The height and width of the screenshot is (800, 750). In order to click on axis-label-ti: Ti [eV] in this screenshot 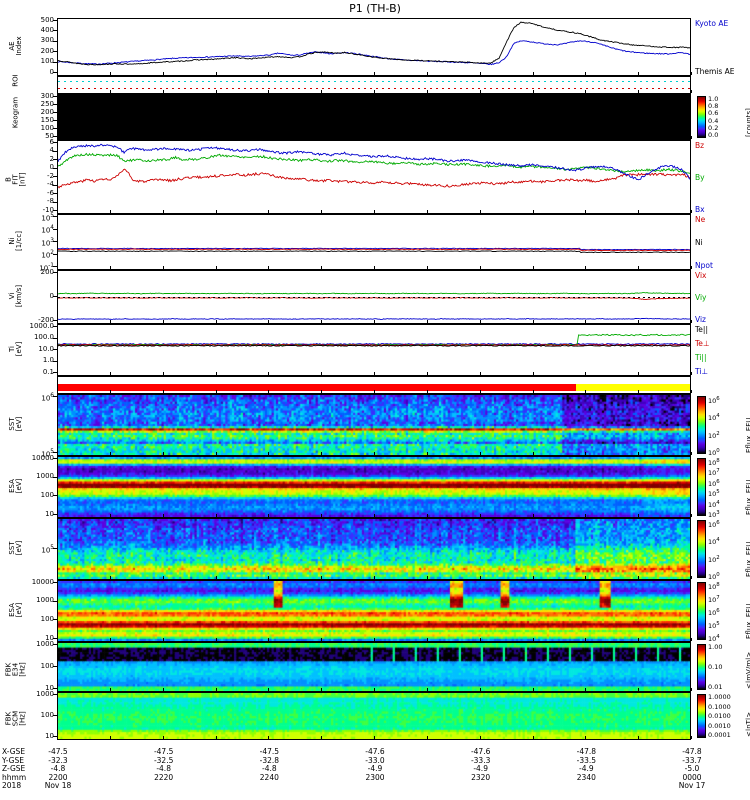, I will do `click(15, 349)`.